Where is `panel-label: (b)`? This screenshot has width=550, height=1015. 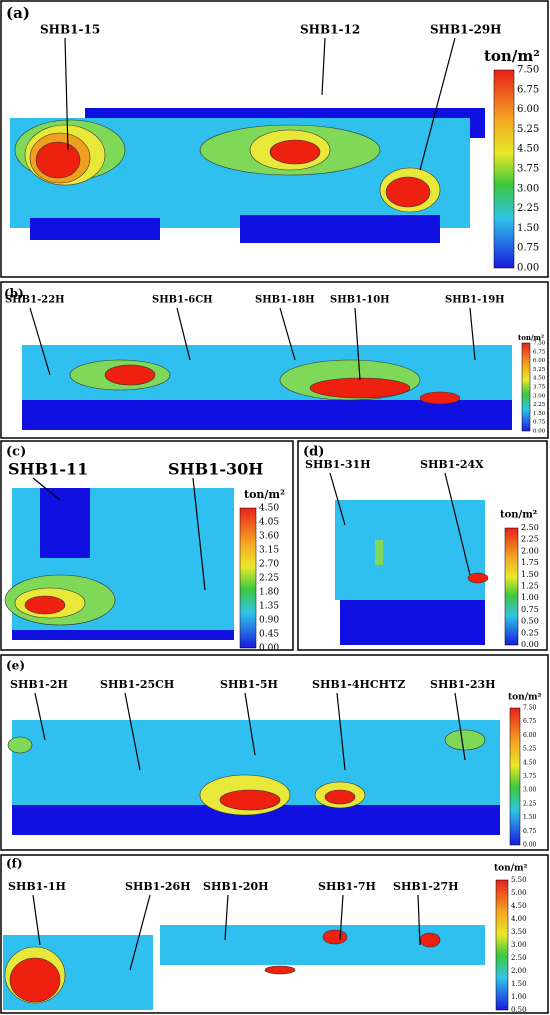 panel-label: (b) is located at coordinates (14, 294).